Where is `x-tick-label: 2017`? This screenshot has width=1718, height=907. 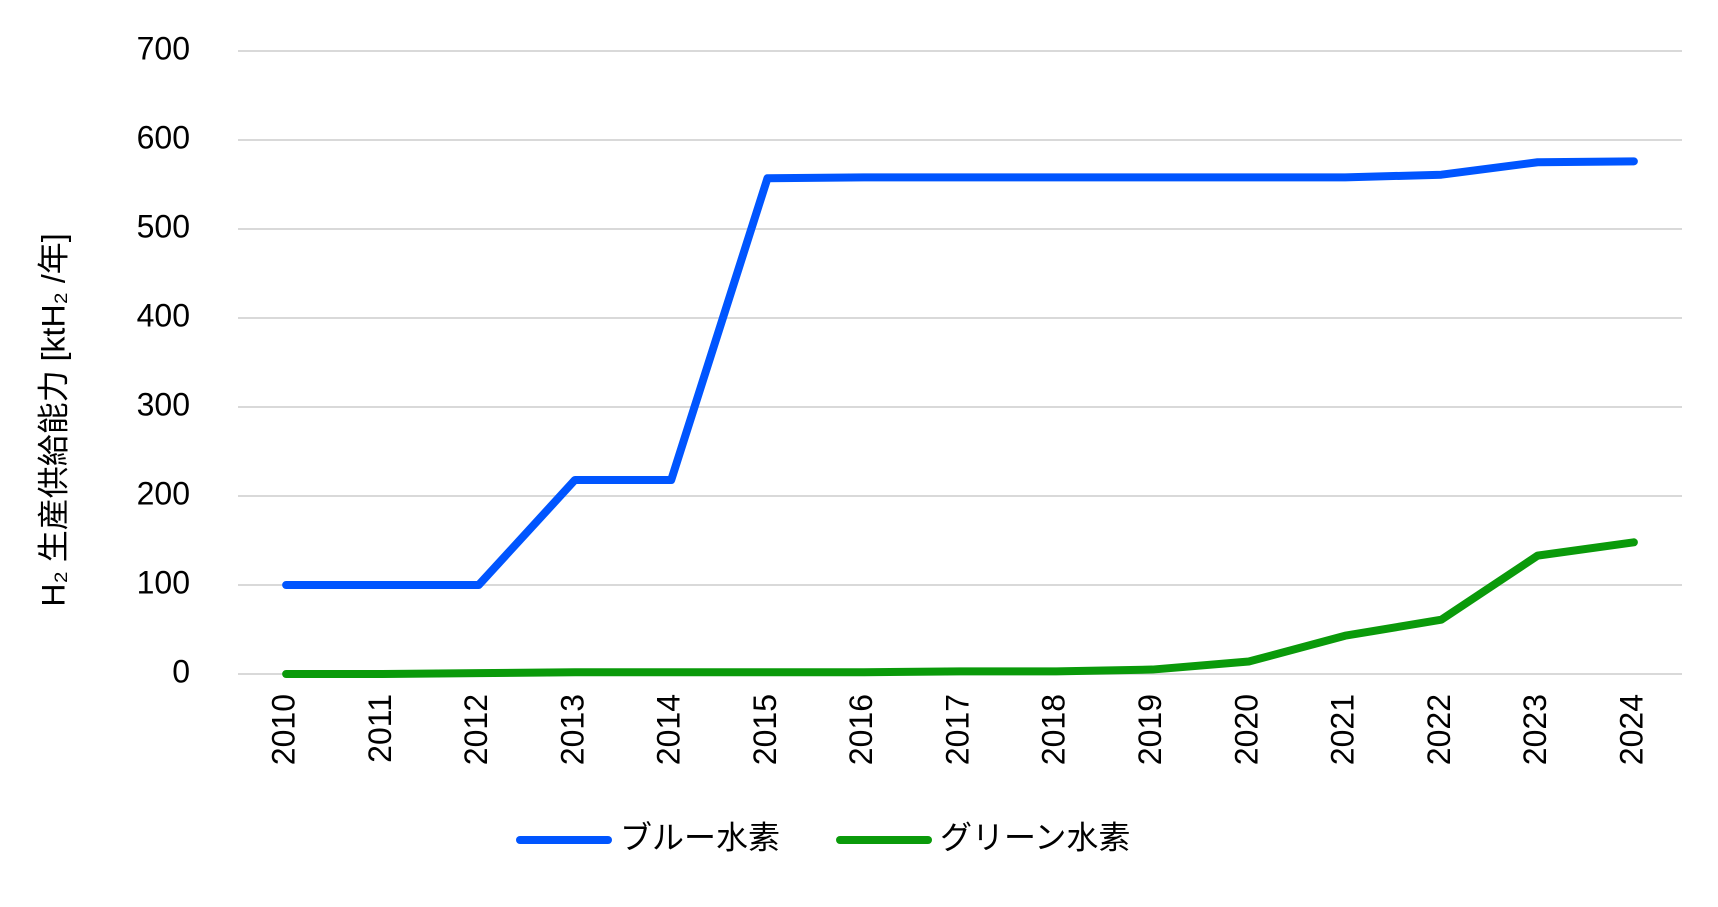
x-tick-label: 2017 is located at coordinates (957, 729).